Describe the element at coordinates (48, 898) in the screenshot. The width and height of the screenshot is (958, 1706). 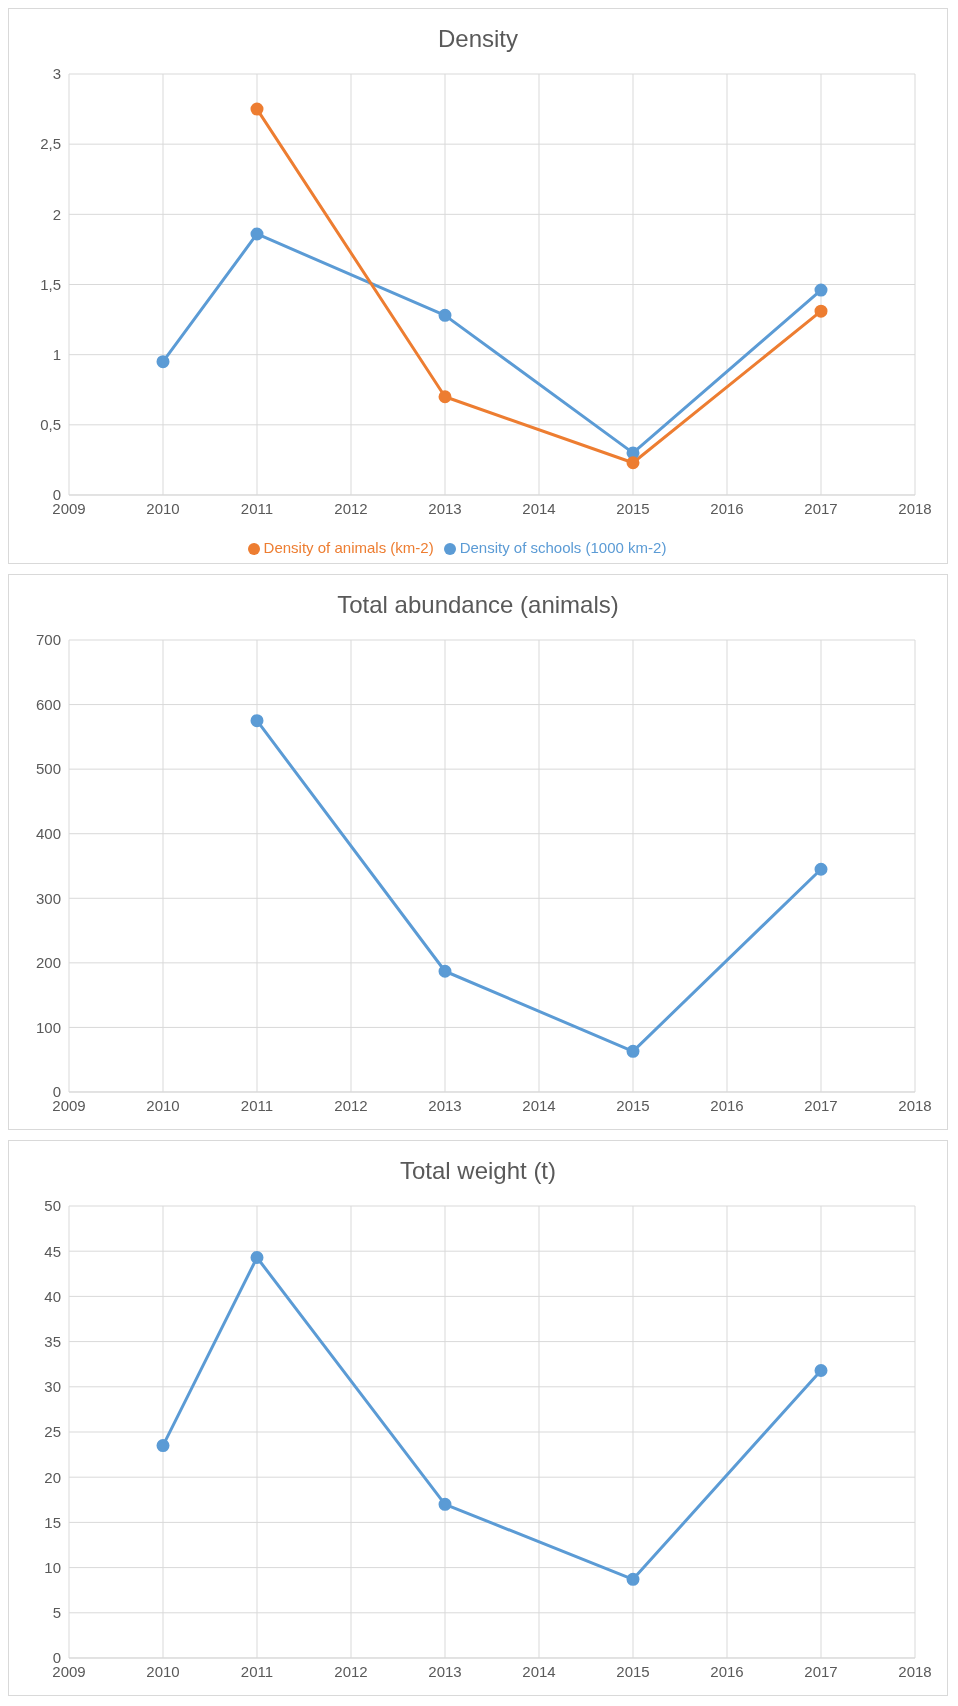
I see `y-tick-label: 300` at that location.